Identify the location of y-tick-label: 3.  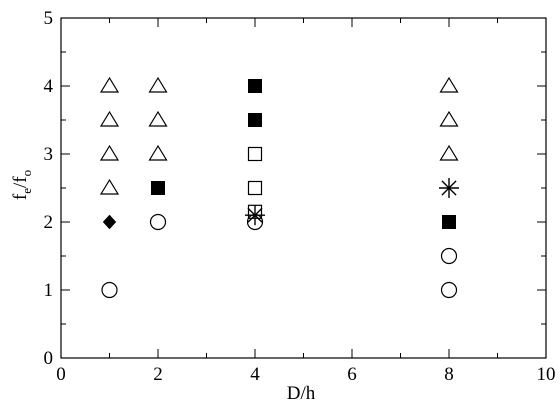
(49, 154).